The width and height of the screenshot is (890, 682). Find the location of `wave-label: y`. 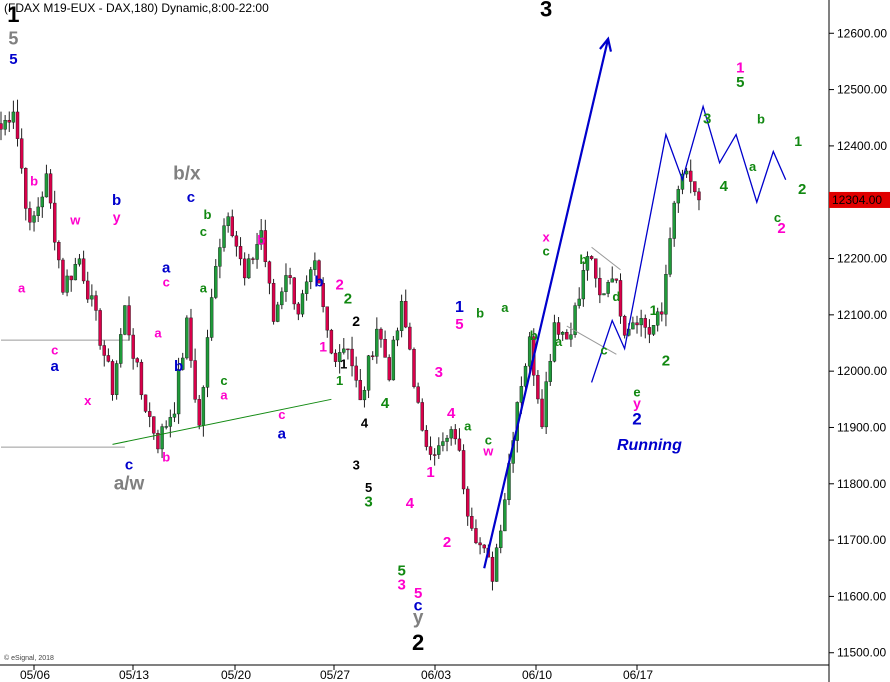

wave-label: y is located at coordinates (117, 217).